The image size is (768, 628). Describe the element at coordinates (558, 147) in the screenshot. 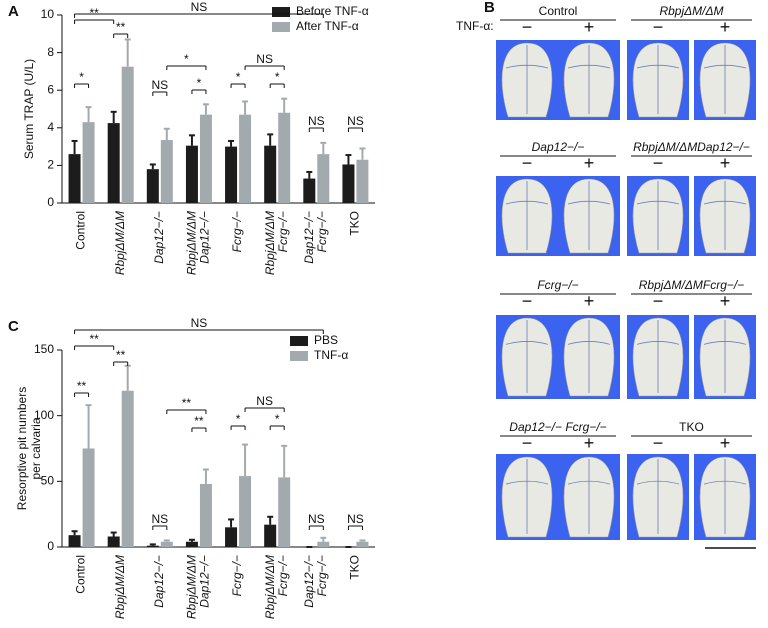

I see `group-title: Dap12−/−` at that location.